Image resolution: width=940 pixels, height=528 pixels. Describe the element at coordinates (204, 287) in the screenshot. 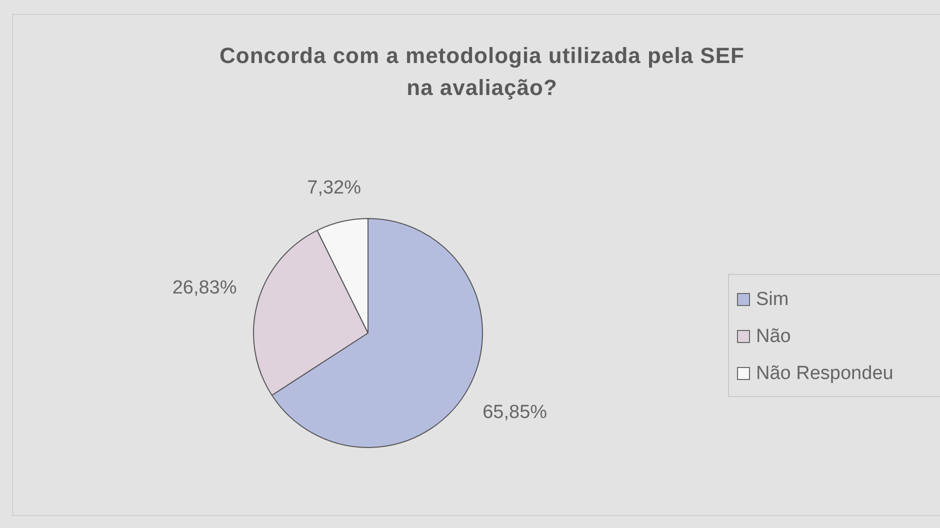

I see `data-label: 26,83%` at that location.